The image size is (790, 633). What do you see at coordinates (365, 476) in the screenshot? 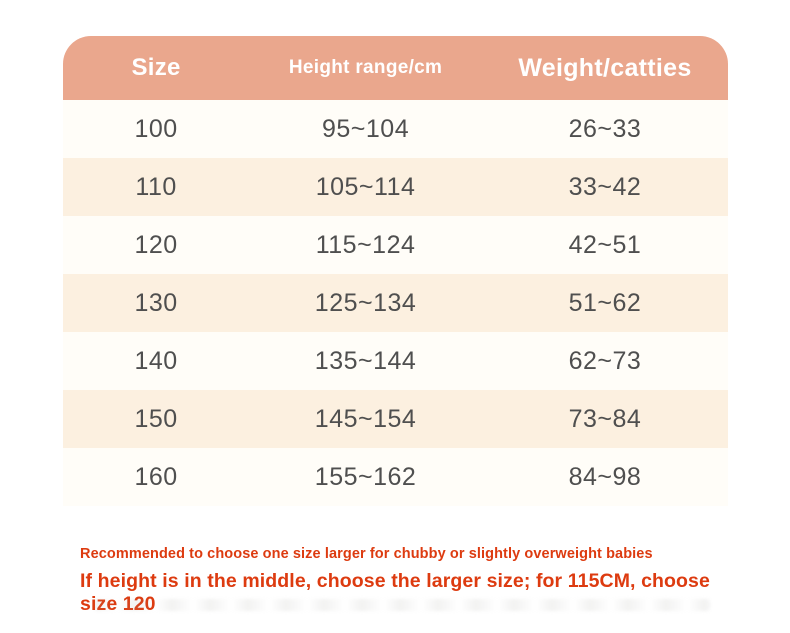
I see `cell-height: 155~162` at bounding box center [365, 476].